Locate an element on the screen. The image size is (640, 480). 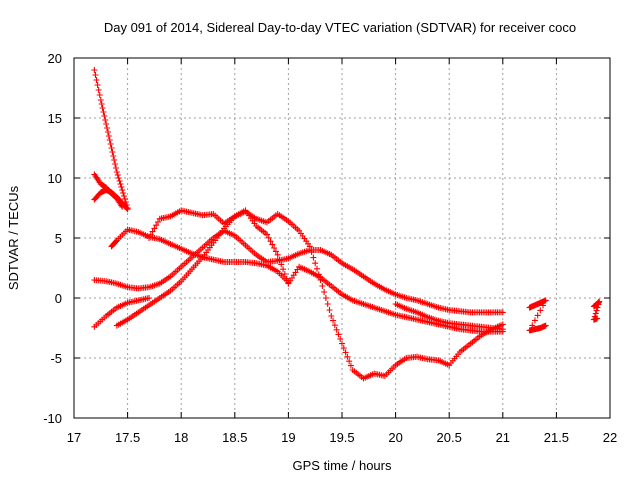
y-tick-label: 5 is located at coordinates (58, 238).